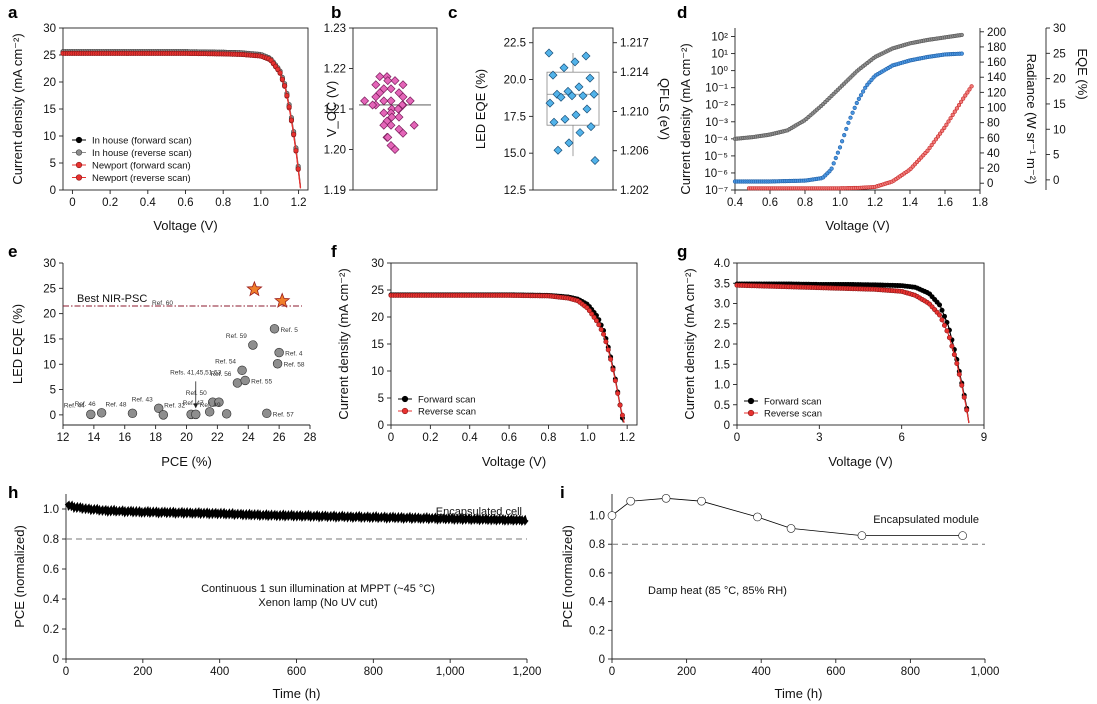 The height and width of the screenshot is (704, 1097). Describe the element at coordinates (996, 78) in the screenshot. I see `y-tick-label: 140` at that location.